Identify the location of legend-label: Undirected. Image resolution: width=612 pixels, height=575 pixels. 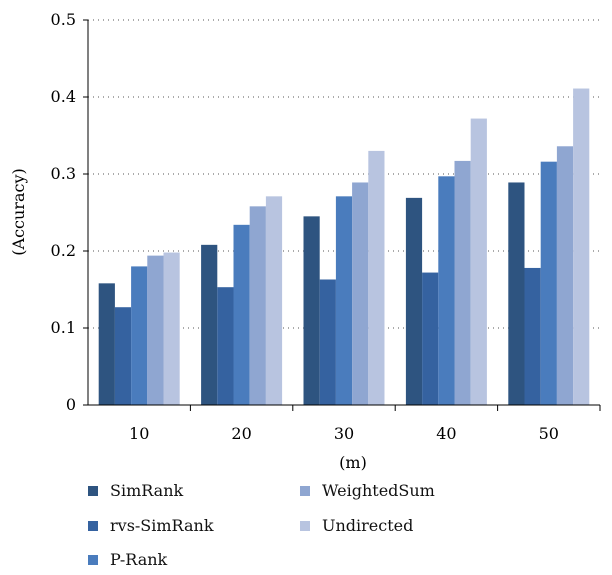
(368, 525).